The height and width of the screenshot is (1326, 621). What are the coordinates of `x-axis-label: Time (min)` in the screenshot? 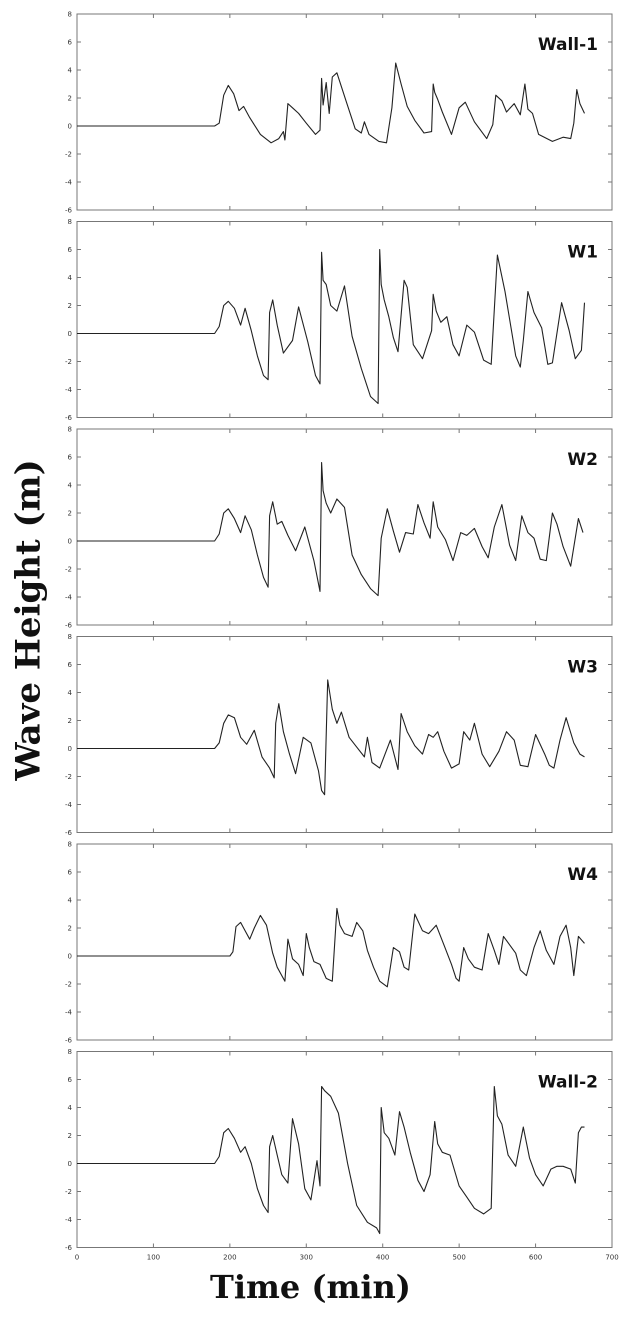 It's located at (310, 1287).